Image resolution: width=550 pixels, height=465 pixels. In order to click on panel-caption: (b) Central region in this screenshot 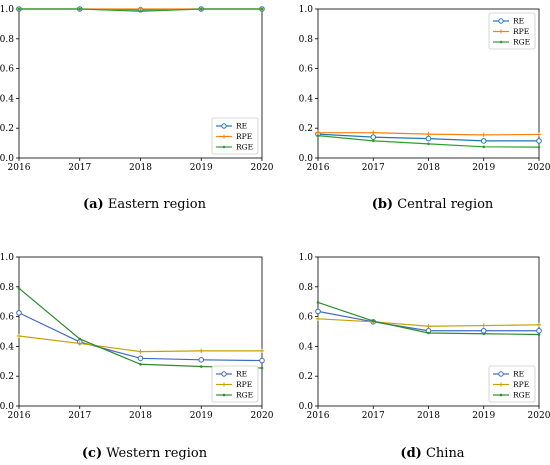, I will do `click(433, 204)`.